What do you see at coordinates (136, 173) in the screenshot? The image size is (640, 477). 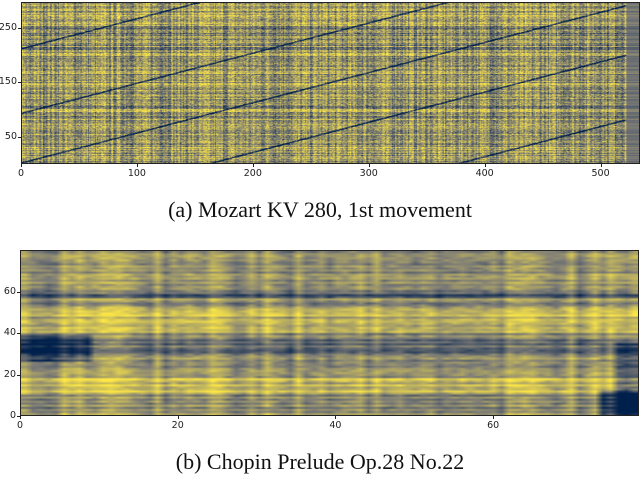 I see `x-tick-label: 100` at bounding box center [136, 173].